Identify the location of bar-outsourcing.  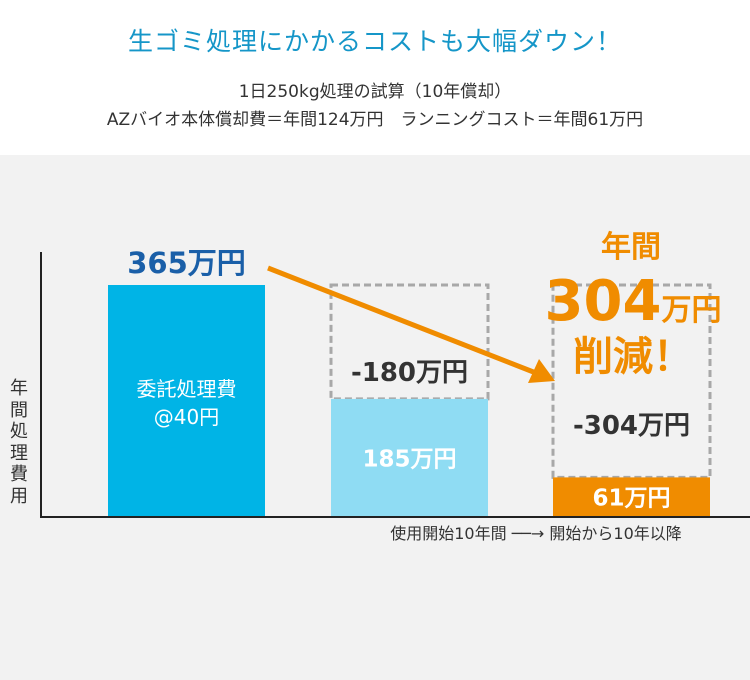
(186, 400).